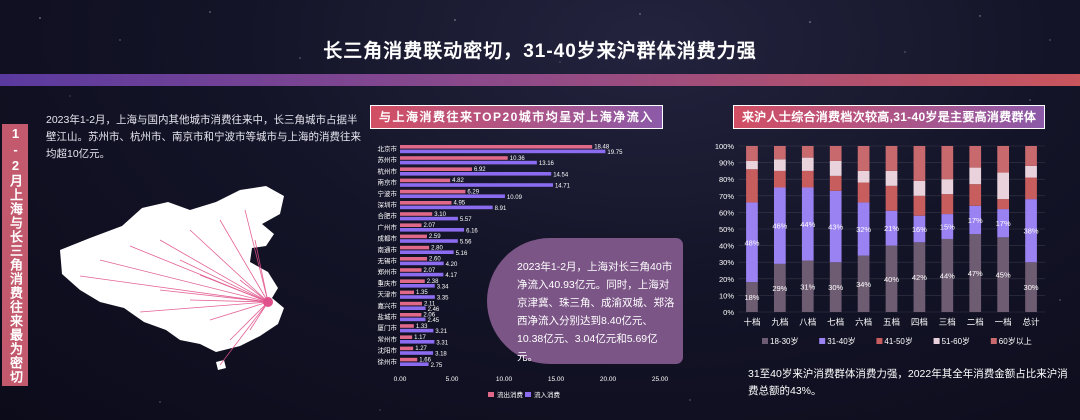  I want to click on chart2-title: 来沪人士综合消费档次较高,31-40岁是主要高消费群体, so click(889, 117).